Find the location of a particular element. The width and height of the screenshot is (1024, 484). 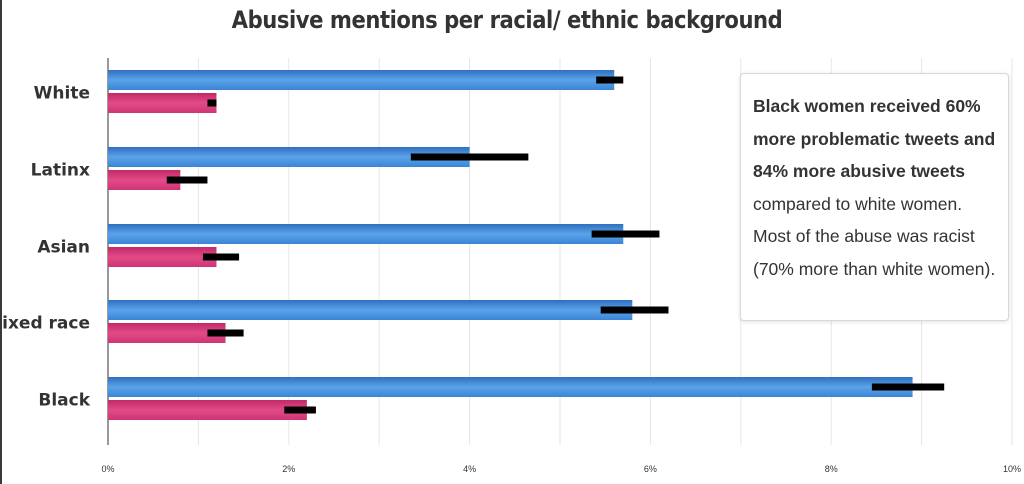

category-label: Black is located at coordinates (64, 401).